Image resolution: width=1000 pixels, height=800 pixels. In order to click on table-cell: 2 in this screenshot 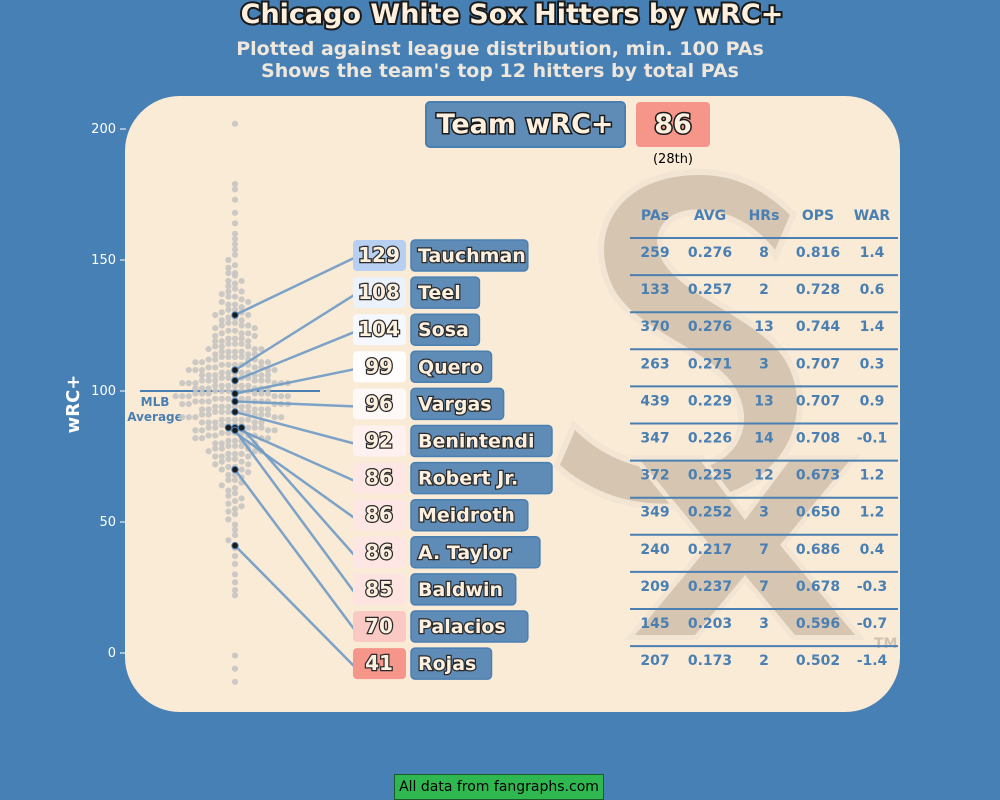, I will do `click(764, 290)`.